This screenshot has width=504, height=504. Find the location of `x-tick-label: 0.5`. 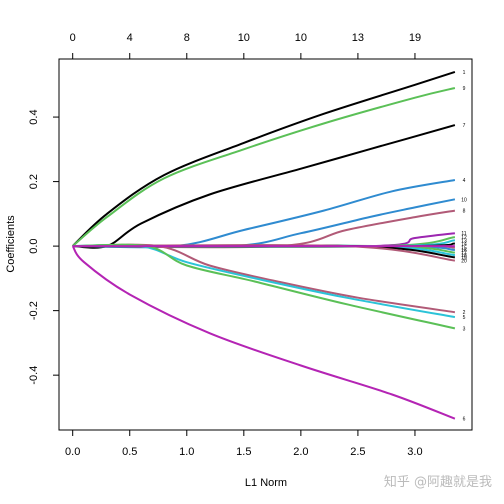

x-tick-label: 0.5 is located at coordinates (129, 452).